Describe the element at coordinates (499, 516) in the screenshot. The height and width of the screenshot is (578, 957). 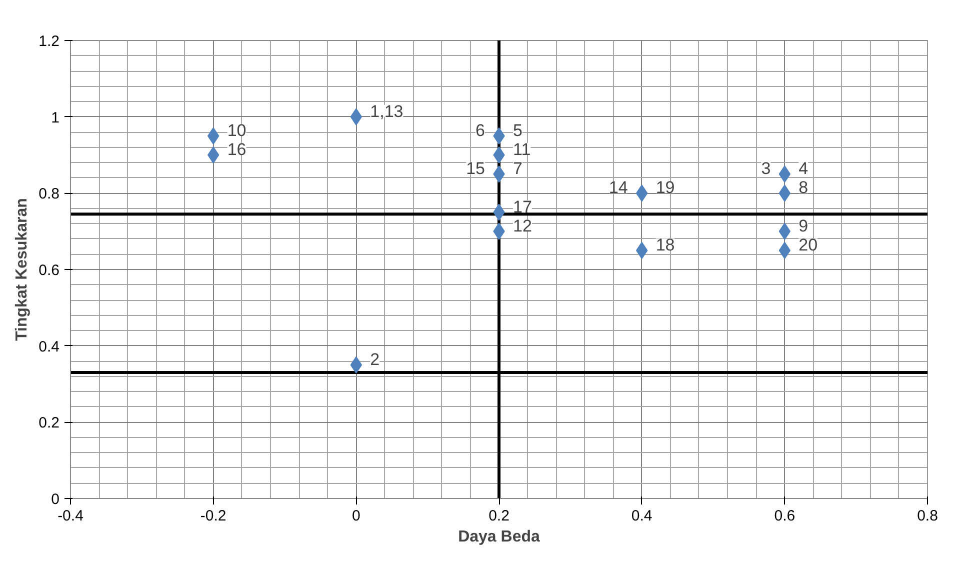
I see `x-tick-label: 0.2` at that location.